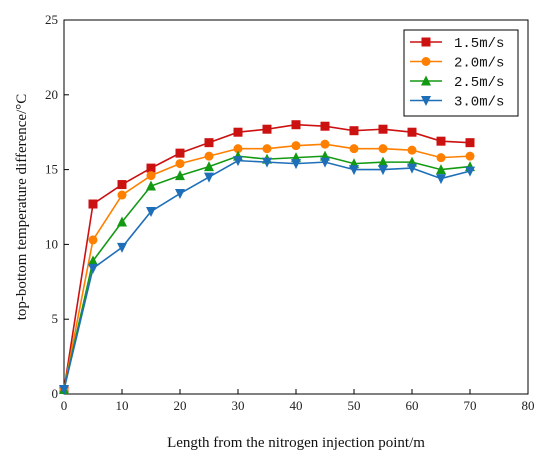  What do you see at coordinates (51, 169) in the screenshot?
I see `y-tick-label: 15` at bounding box center [51, 169].